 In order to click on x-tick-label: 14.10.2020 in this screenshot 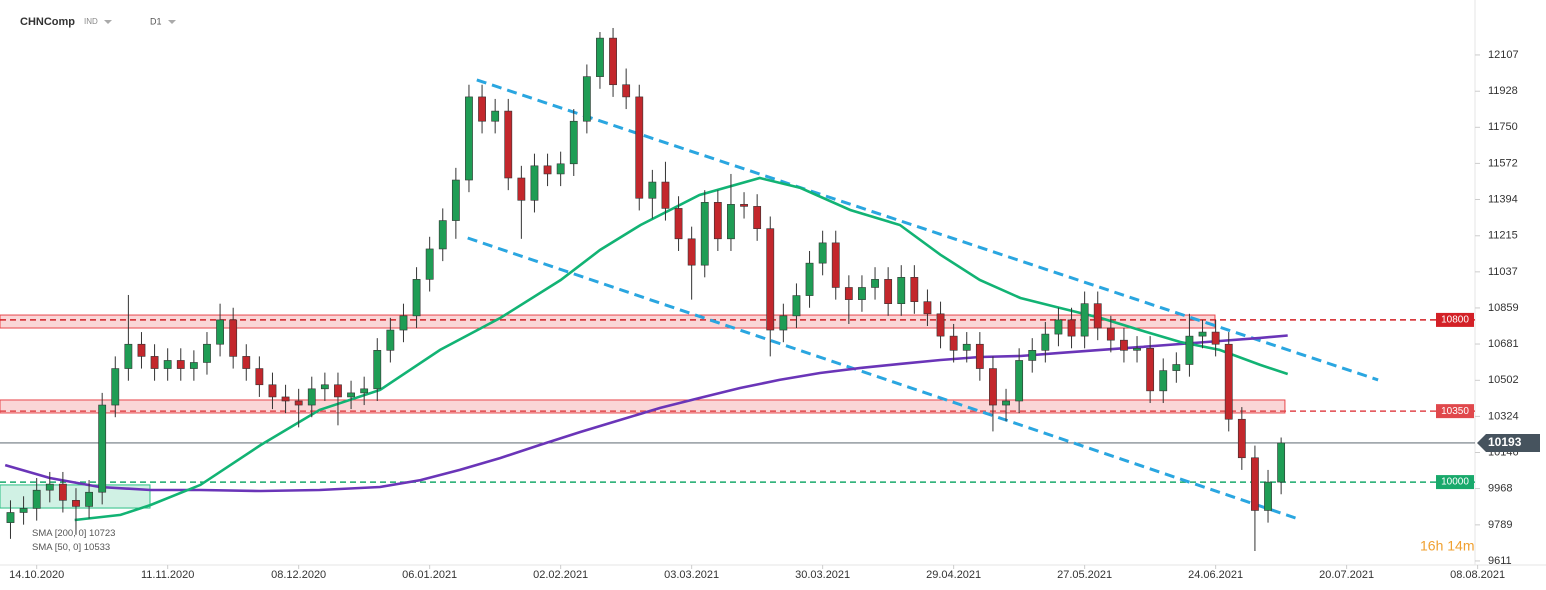, I will do `click(36, 575)`.